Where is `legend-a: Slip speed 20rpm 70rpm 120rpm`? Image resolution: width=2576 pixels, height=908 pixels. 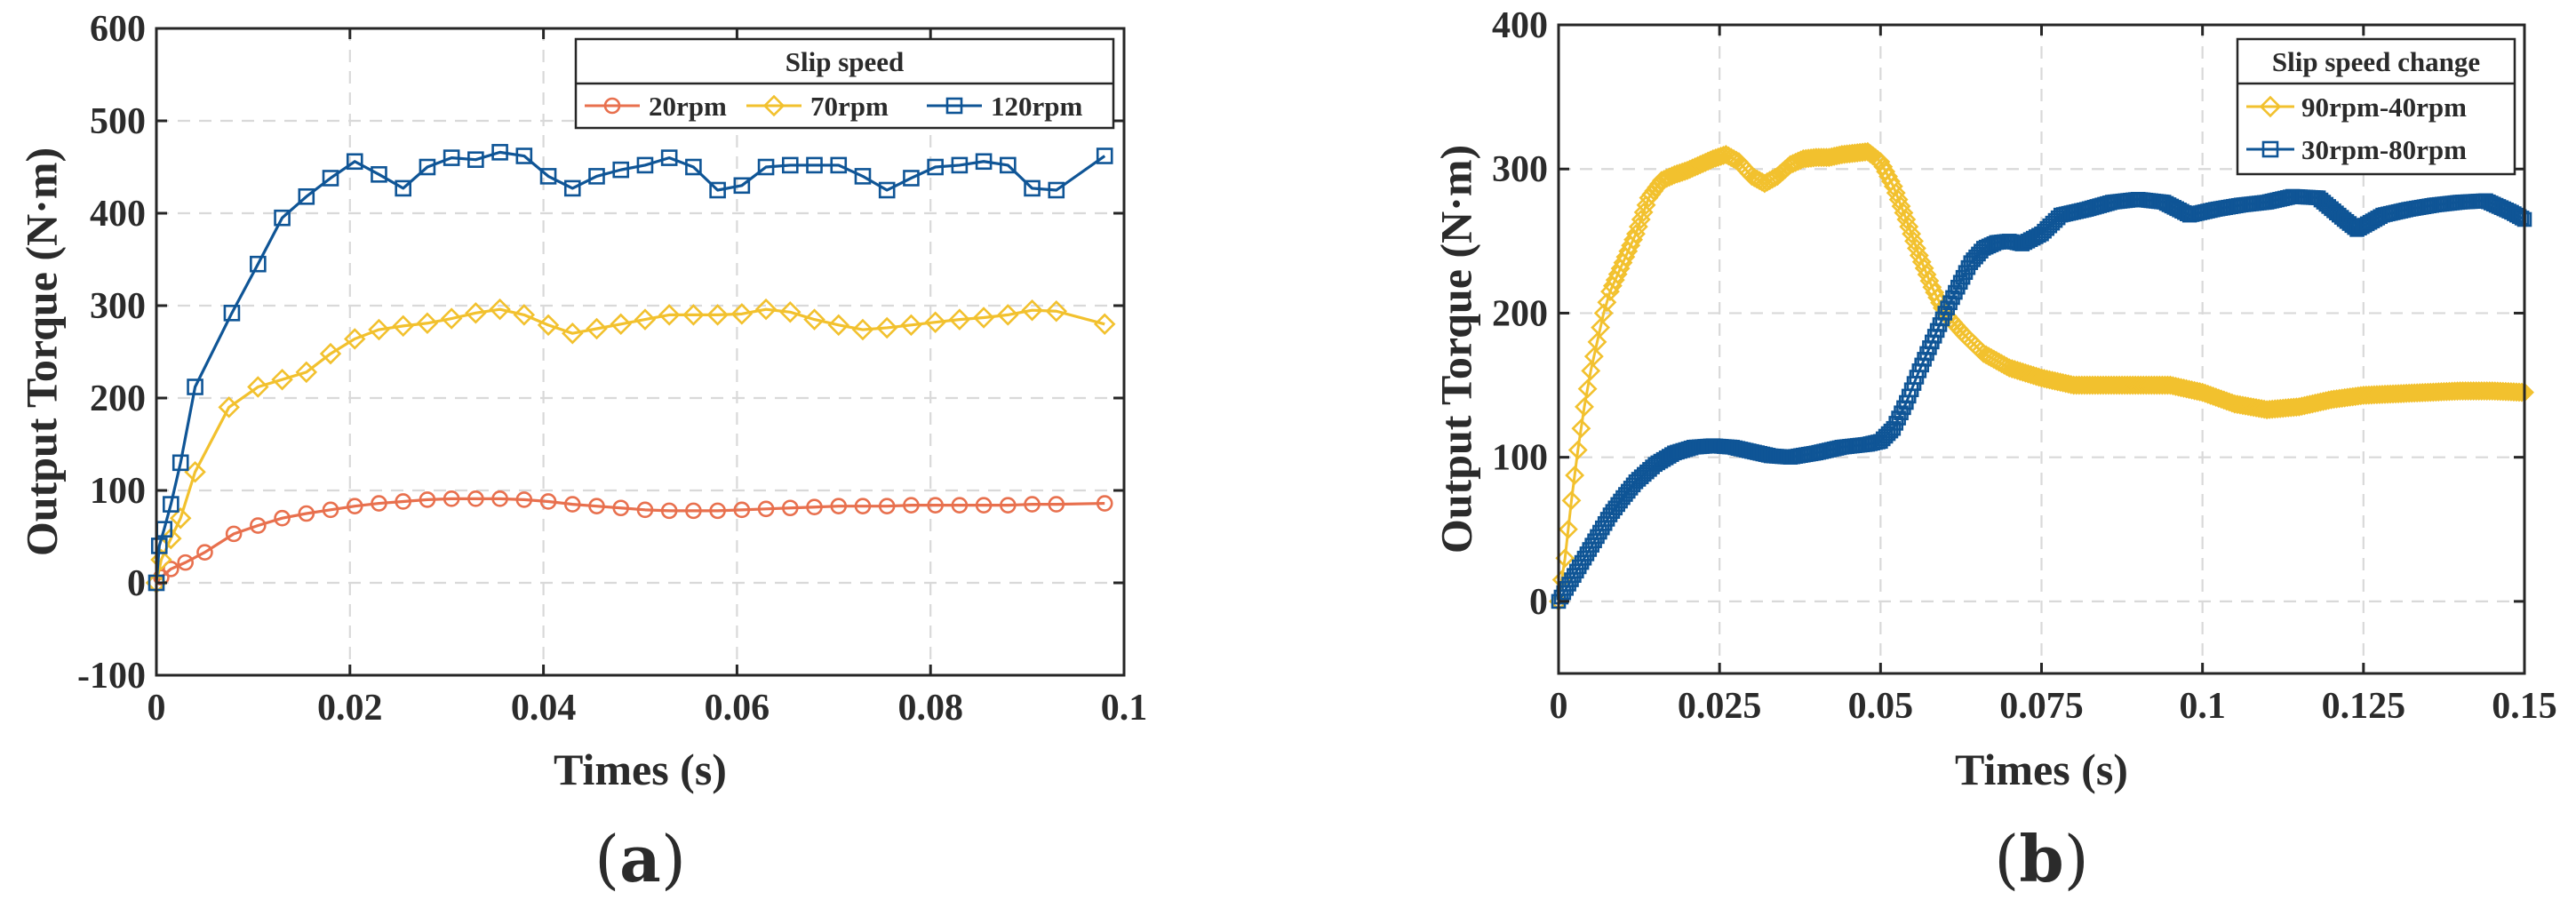
legend-a: Slip speed 20rpm 70rpm 120rpm is located at coordinates (844, 83).